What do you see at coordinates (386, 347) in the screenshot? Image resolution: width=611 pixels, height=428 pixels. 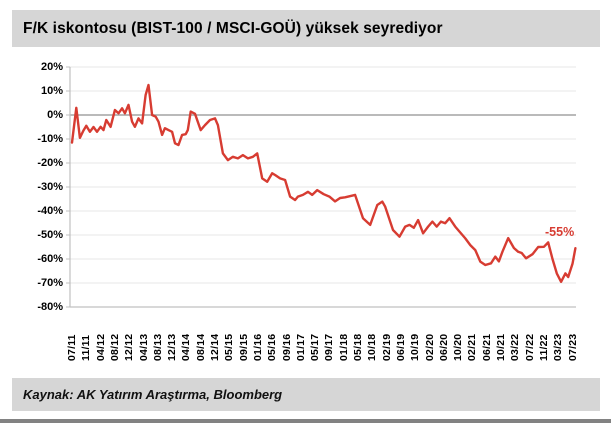 I see `x-tick-label: 02/19` at bounding box center [386, 347].